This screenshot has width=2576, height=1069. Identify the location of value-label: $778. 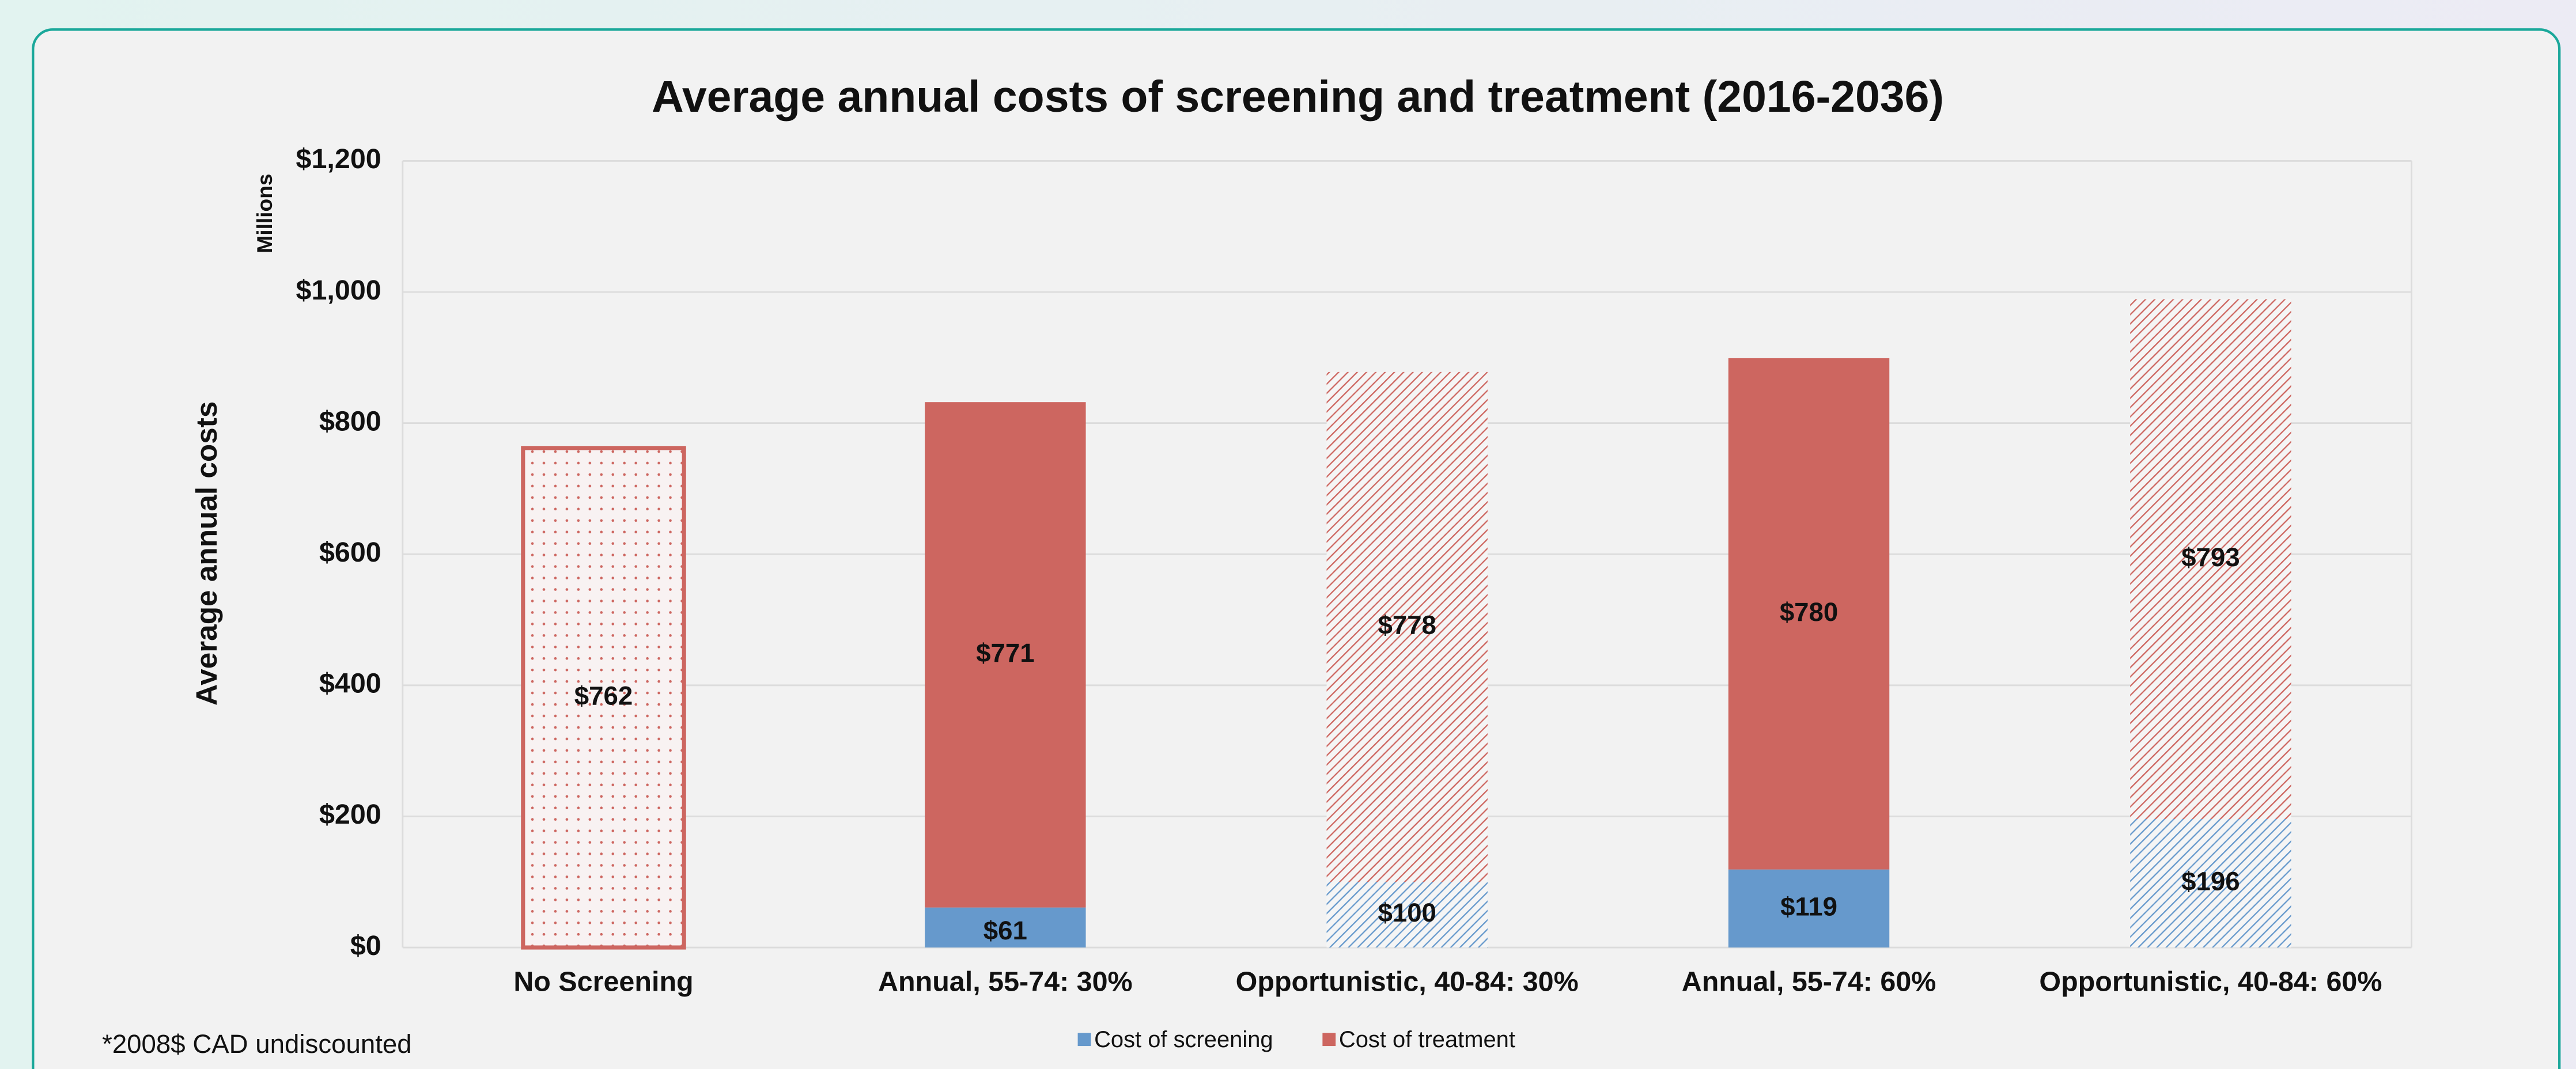
(1407, 625).